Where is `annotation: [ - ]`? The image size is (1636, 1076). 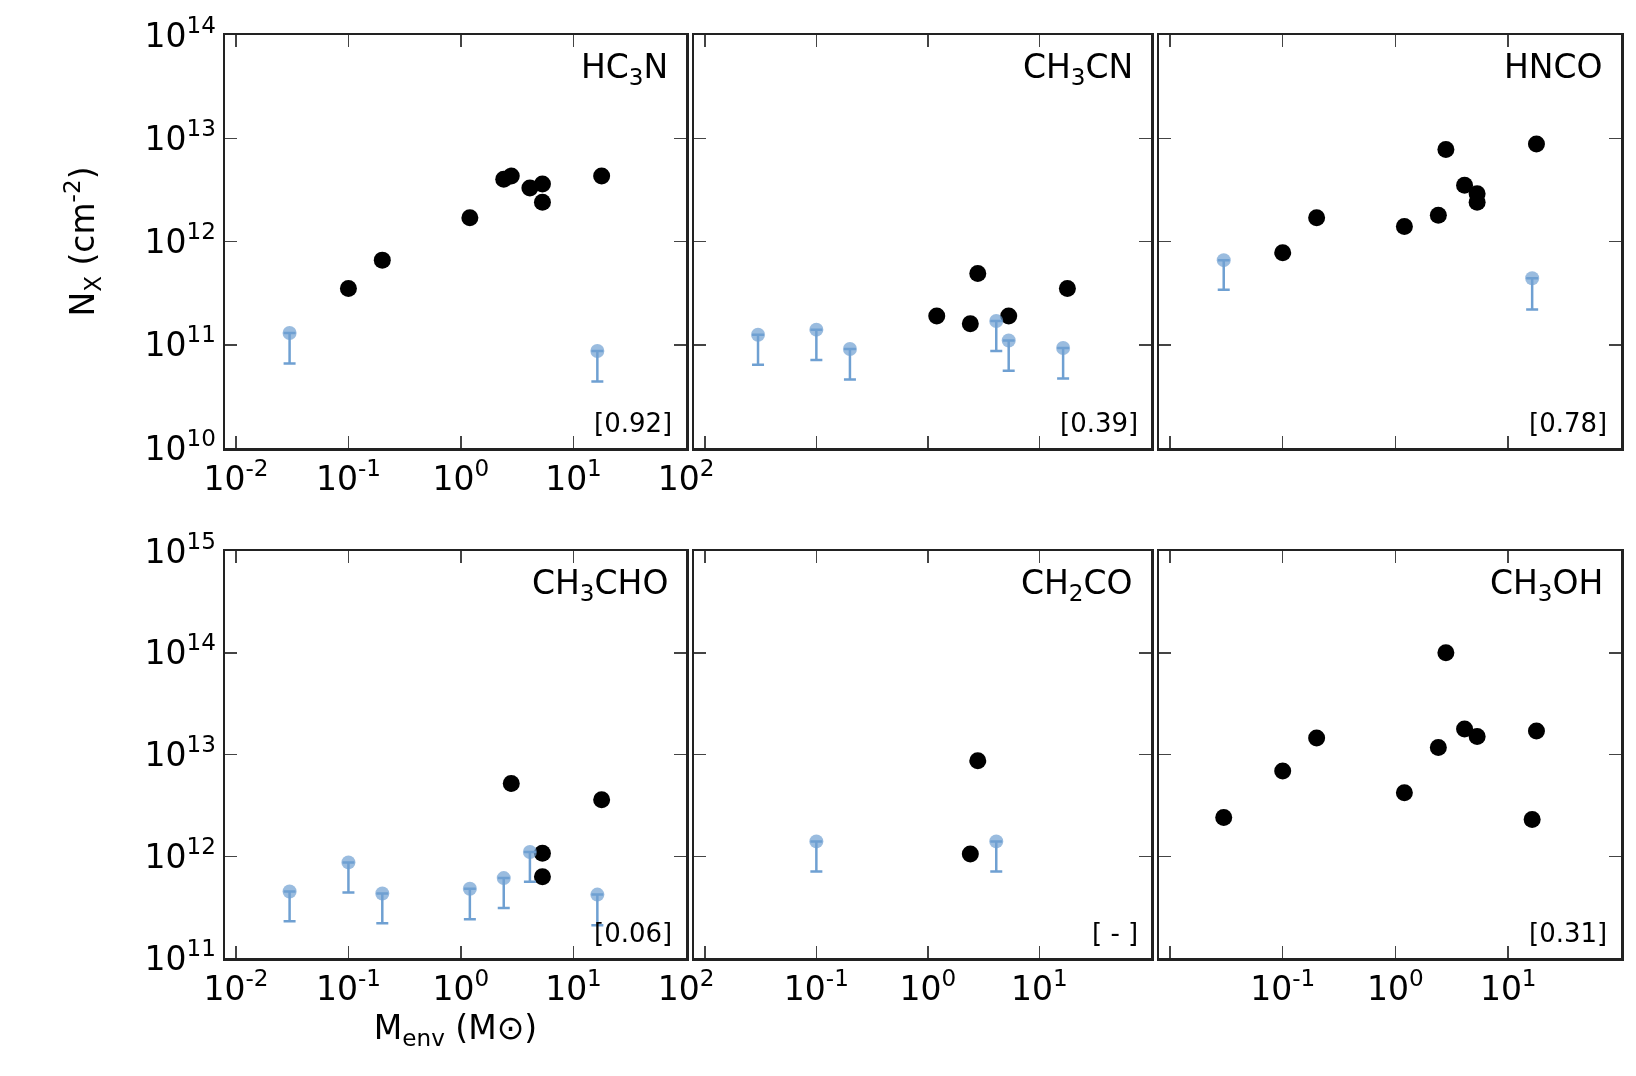
annotation: [ - ] is located at coordinates (1115, 933).